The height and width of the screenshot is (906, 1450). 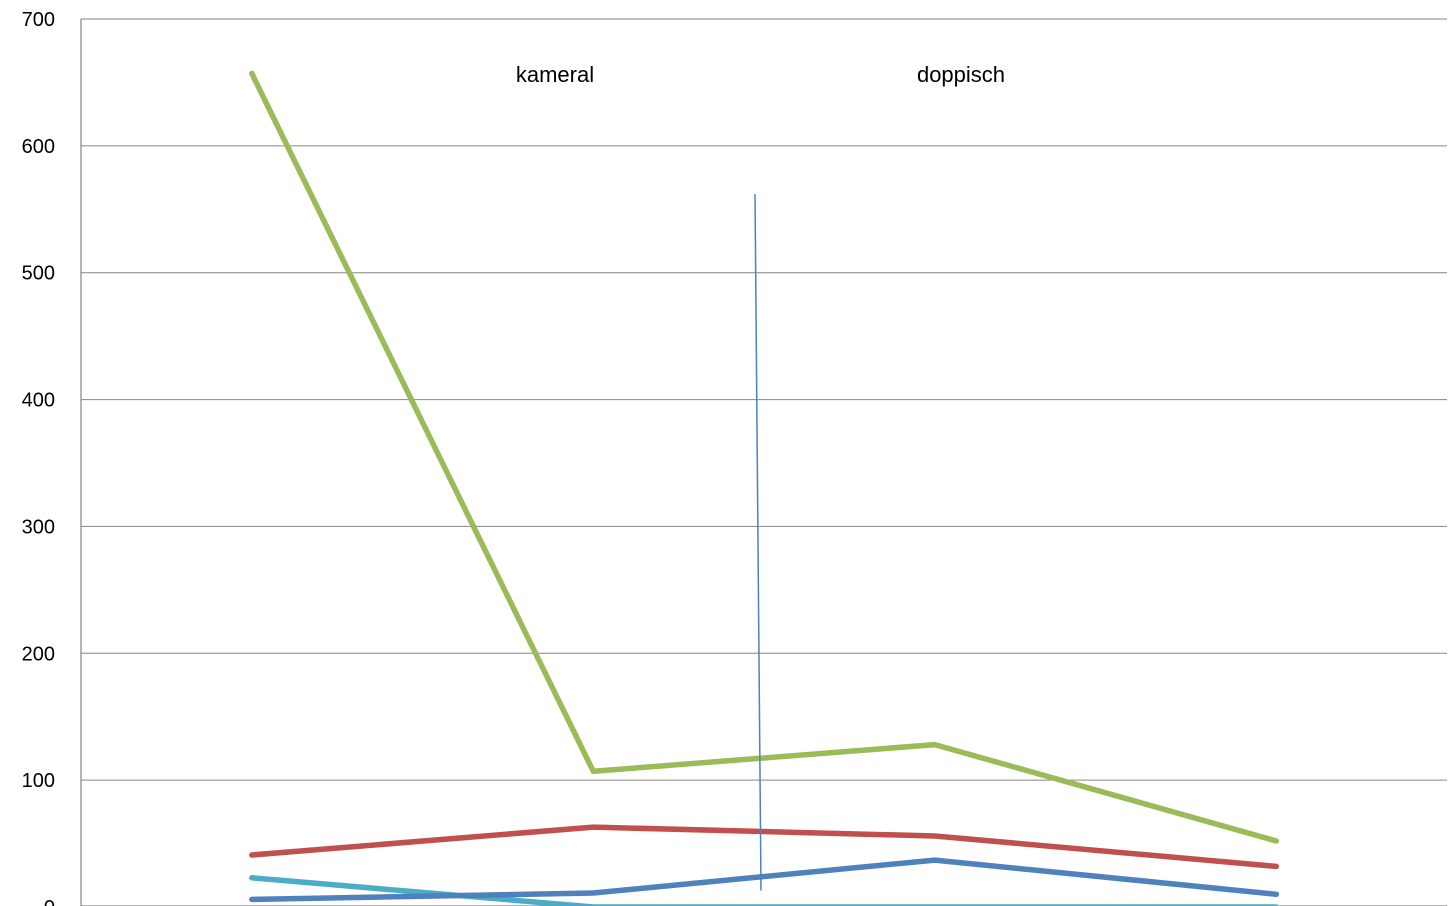 I want to click on y-tick-label: 300, so click(x=38, y=527).